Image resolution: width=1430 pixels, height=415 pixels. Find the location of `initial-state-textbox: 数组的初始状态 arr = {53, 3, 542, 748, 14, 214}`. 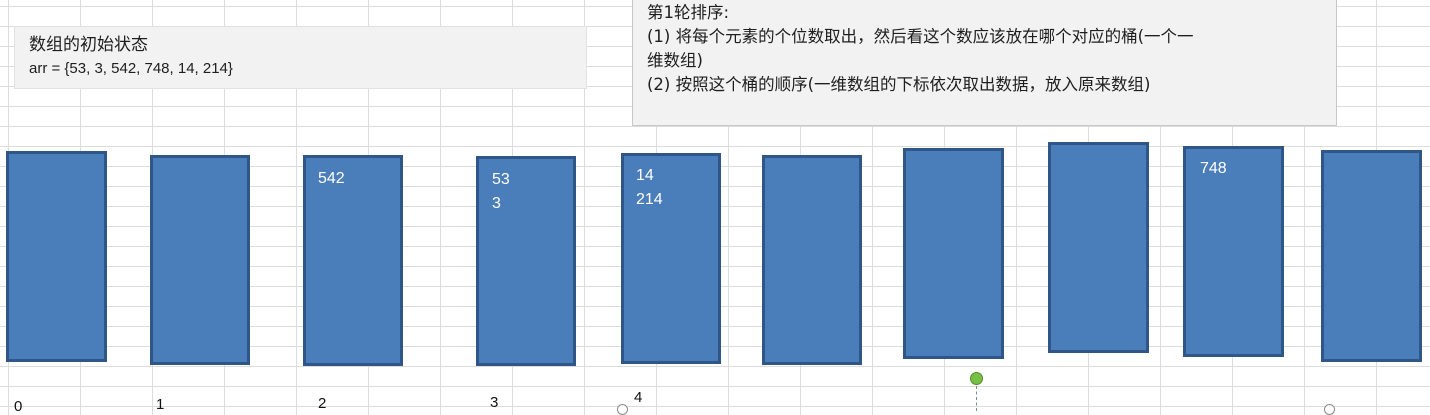

initial-state-textbox: 数组的初始状态 arr = {53, 3, 542, 748, 14, 214} is located at coordinates (300, 57).